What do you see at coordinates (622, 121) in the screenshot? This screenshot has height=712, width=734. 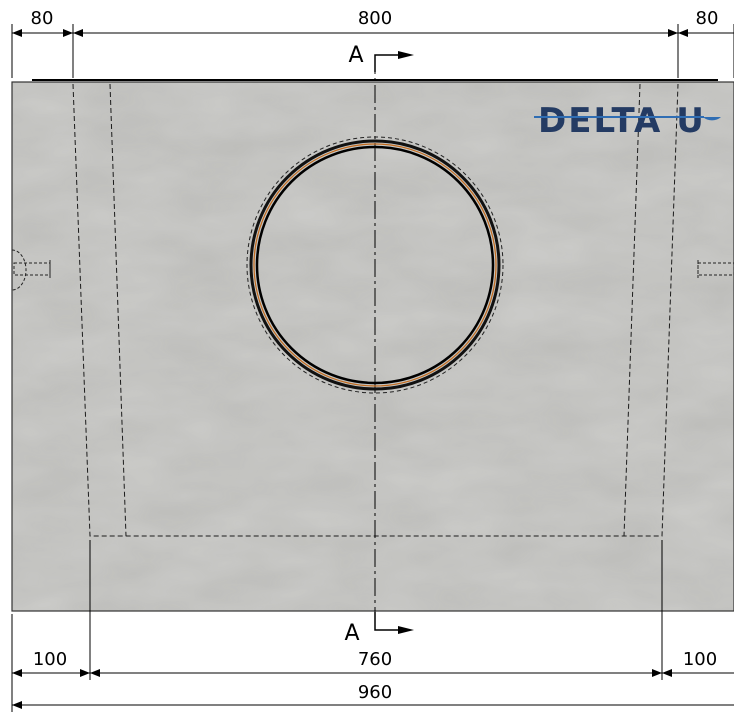 I see `logo-text: DELTA U` at bounding box center [622, 121].